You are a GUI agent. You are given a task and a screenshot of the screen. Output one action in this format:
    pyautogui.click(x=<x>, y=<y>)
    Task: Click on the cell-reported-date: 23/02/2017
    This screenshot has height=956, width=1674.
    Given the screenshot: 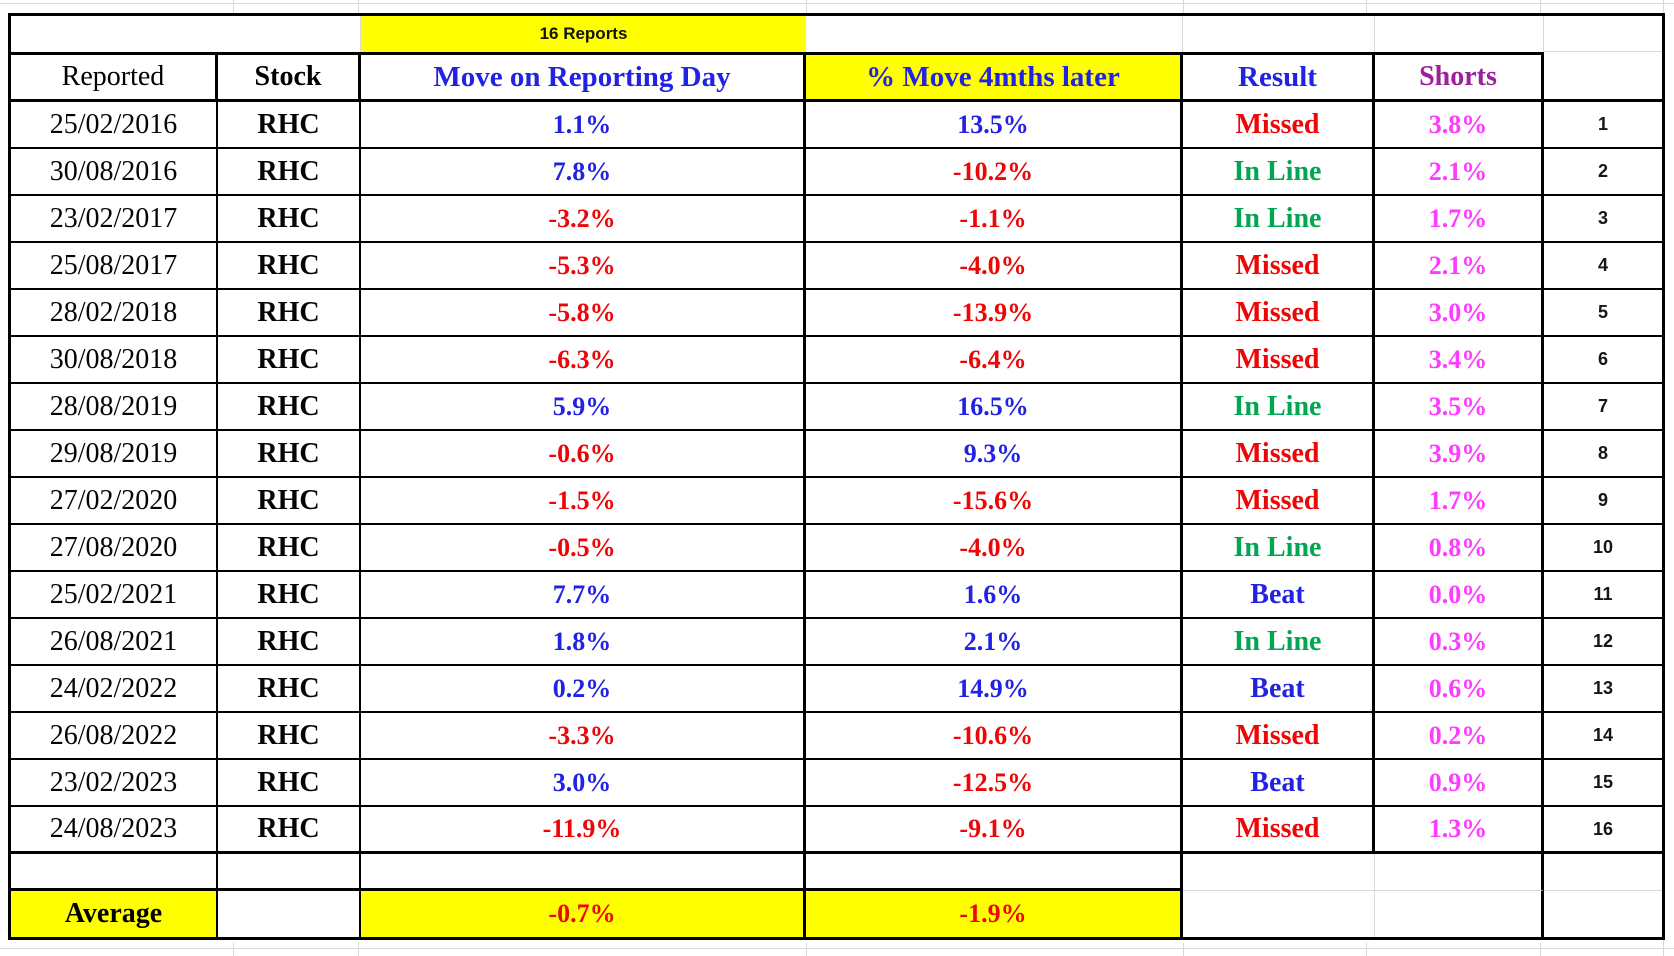 What is the action you would take?
    pyautogui.click(x=114, y=219)
    